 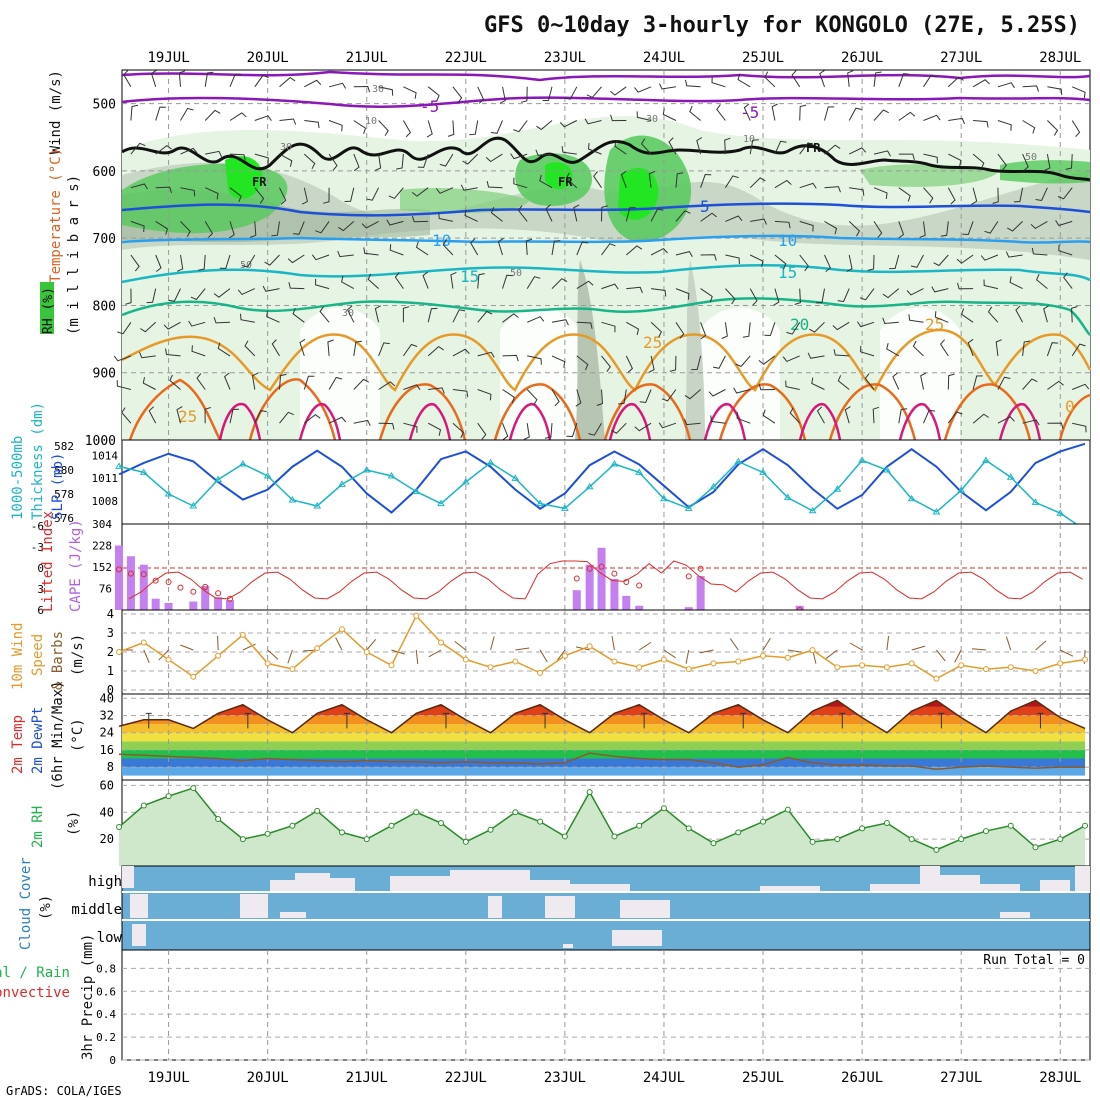 What do you see at coordinates (64, 446) in the screenshot?
I see `thickness-tick: 582` at bounding box center [64, 446].